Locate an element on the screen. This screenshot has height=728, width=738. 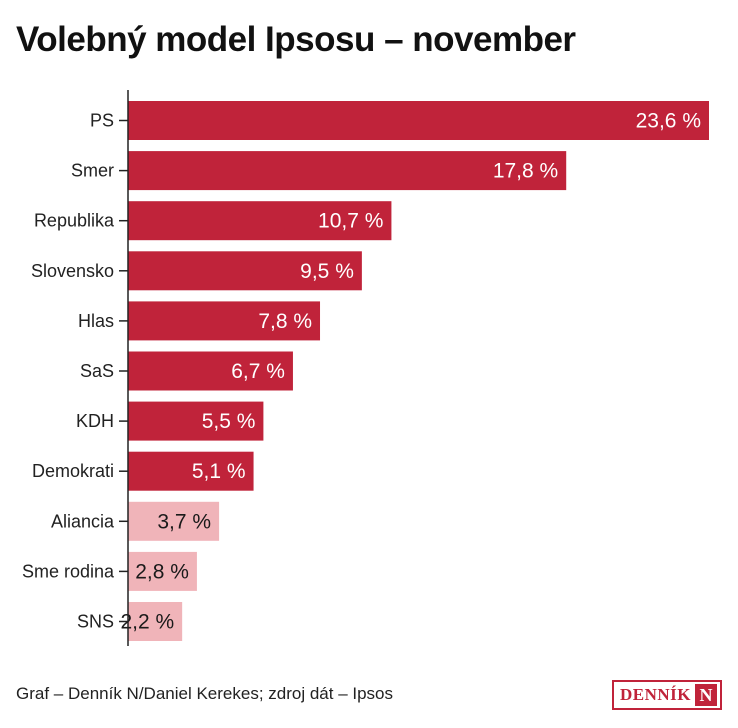
category-label: Demokrati is located at coordinates (73, 471).